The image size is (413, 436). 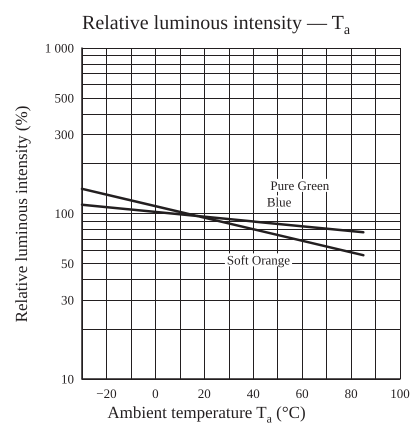 What do you see at coordinates (64, 98) in the screenshot?
I see `y-tick-label: 500` at bounding box center [64, 98].